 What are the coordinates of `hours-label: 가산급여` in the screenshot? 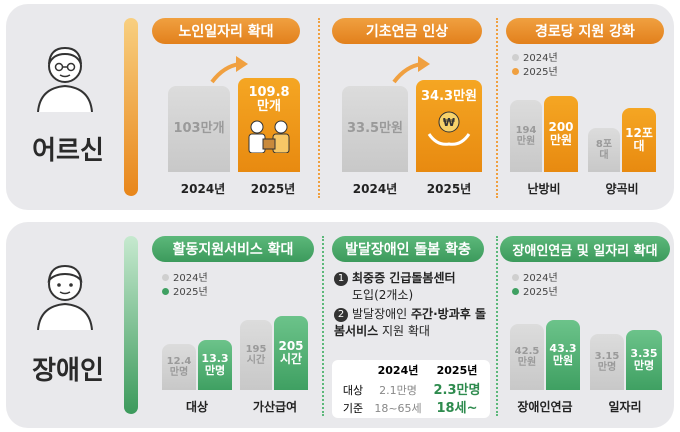 It's located at (275, 407).